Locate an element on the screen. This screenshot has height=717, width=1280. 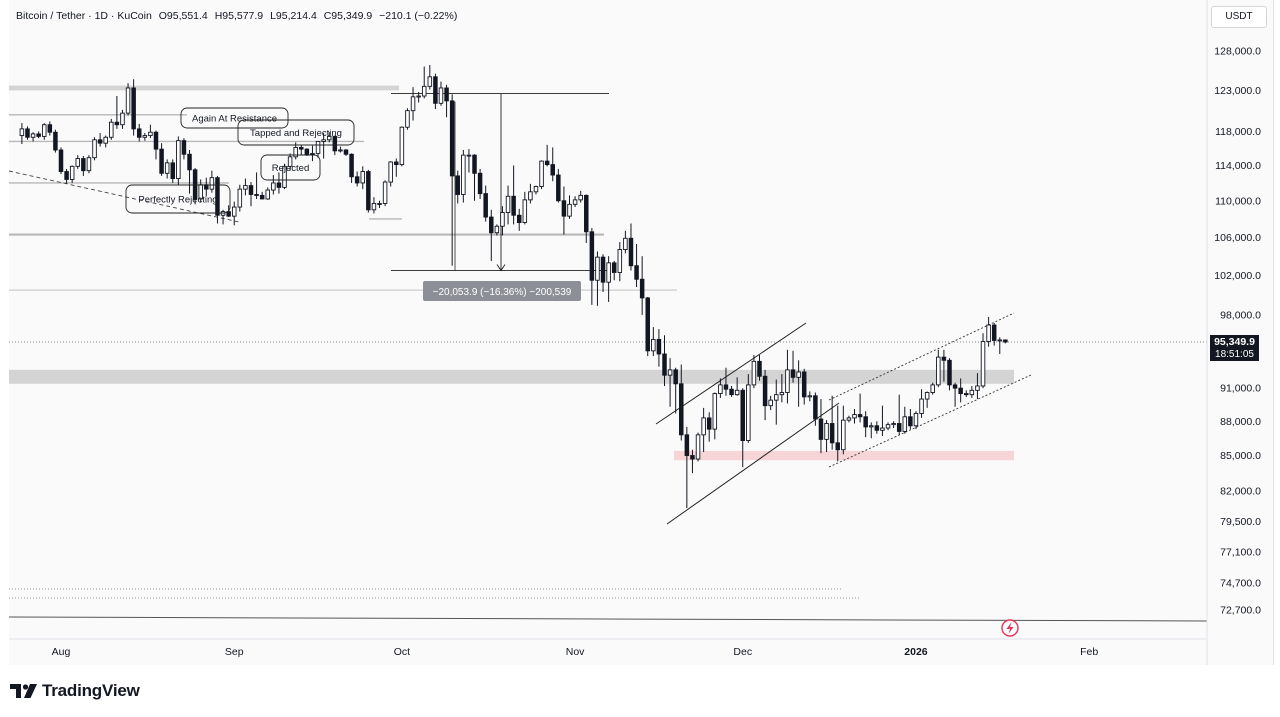
last-price-label: 95,349.918:51:05 is located at coordinates (1234, 347).